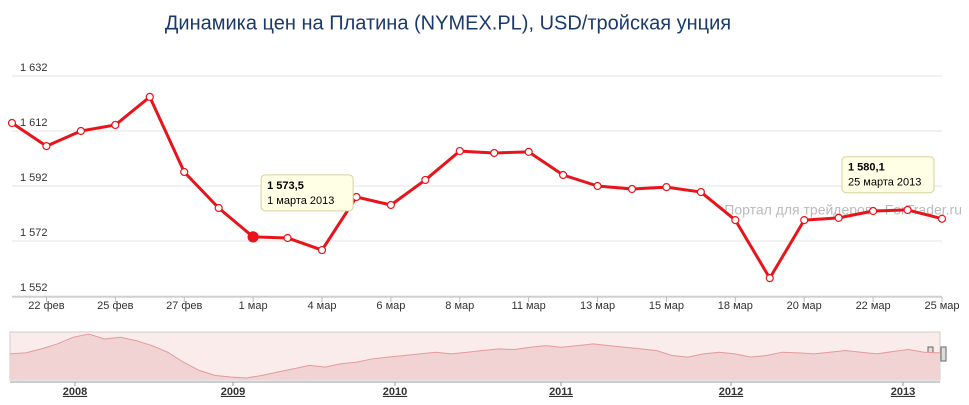 This screenshot has width=969, height=405. What do you see at coordinates (903, 392) in the screenshot?
I see `navigator-year: 2013` at bounding box center [903, 392].